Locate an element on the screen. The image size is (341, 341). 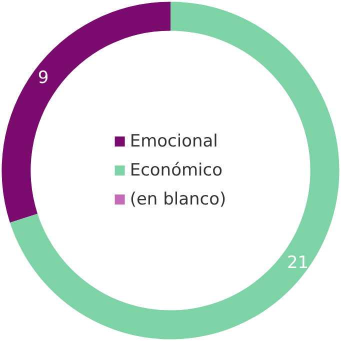
data-label: 9 is located at coordinates (43, 78).